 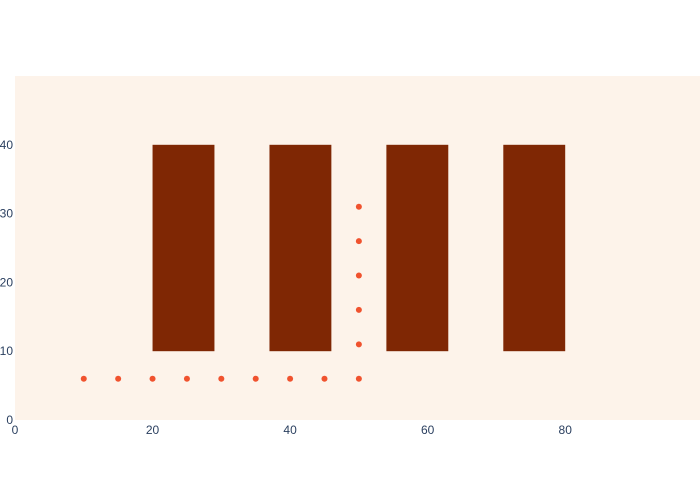 What do you see at coordinates (428, 430) in the screenshot?
I see `x-tick-label: 60` at bounding box center [428, 430].